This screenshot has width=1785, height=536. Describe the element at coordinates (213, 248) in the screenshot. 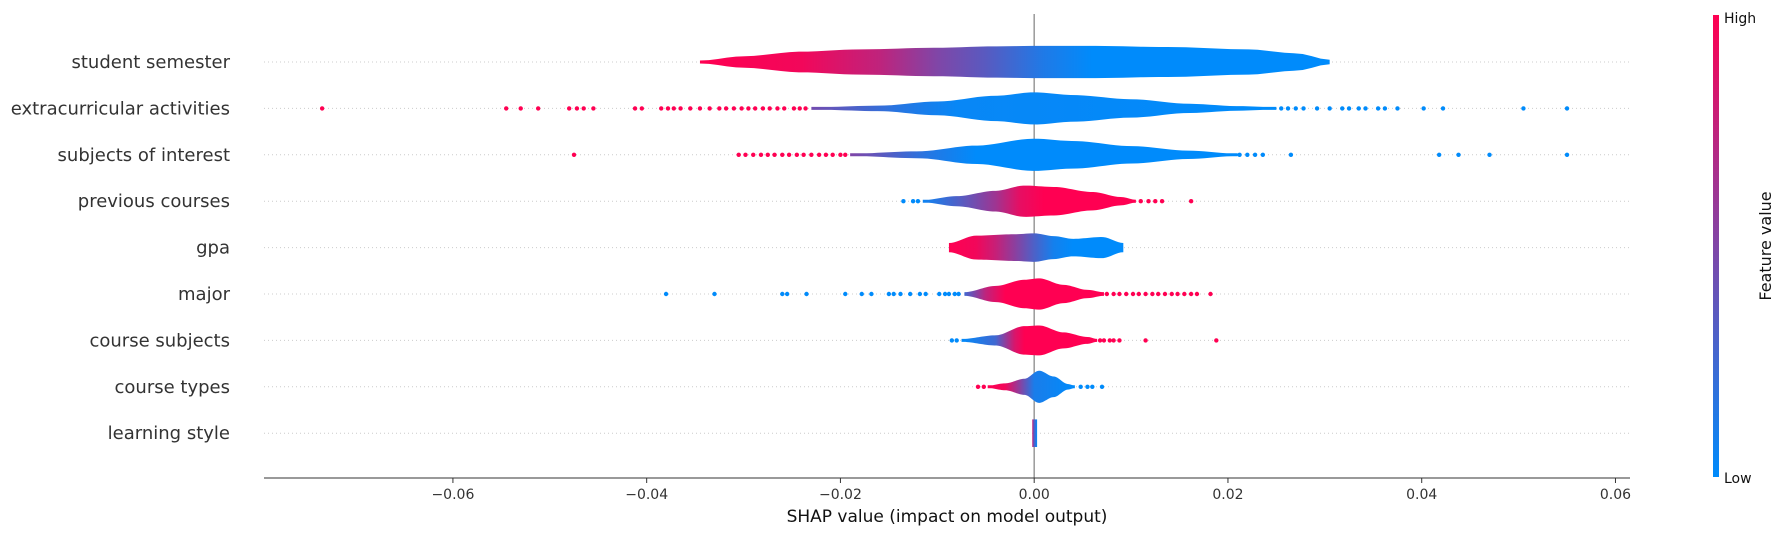

I see `feature-label-gpa: gpa` at that location.